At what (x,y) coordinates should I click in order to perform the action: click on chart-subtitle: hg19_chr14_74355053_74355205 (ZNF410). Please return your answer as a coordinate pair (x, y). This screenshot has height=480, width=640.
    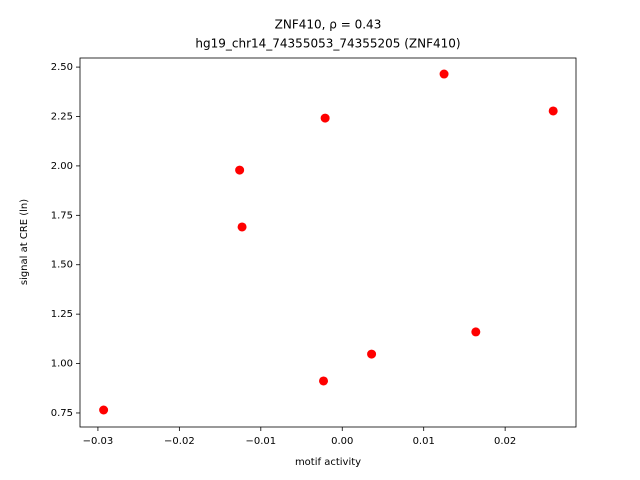
    Looking at the image, I should click on (327, 44).